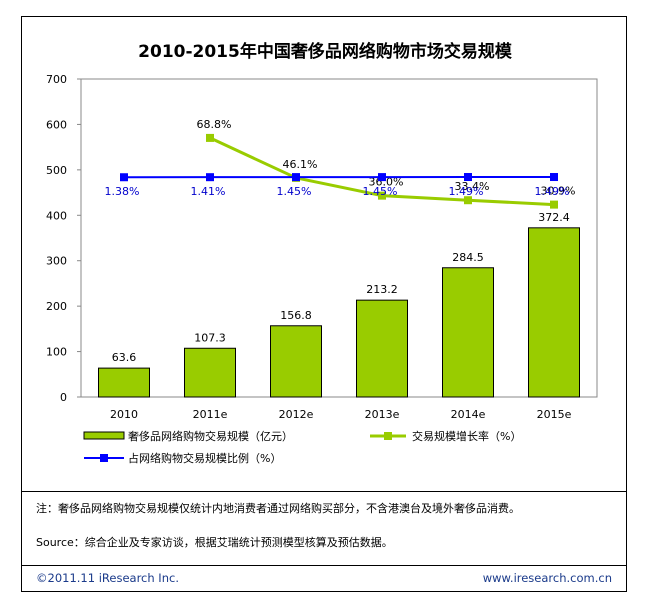  What do you see at coordinates (547, 578) in the screenshot?
I see `website-link: www.iresearch.com.cn` at bounding box center [547, 578].